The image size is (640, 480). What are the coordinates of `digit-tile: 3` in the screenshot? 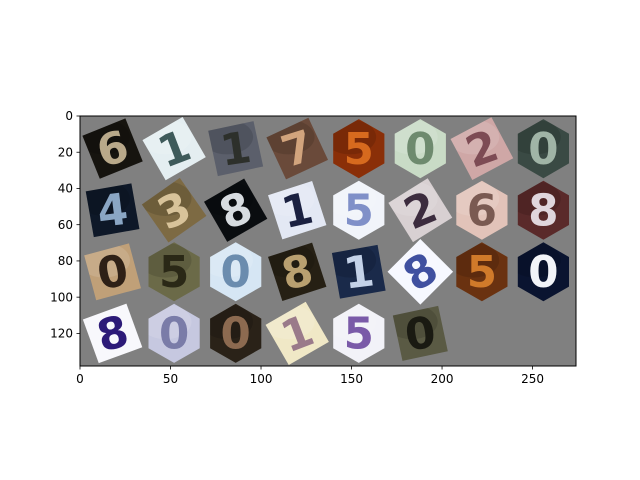 It's located at (174, 210).